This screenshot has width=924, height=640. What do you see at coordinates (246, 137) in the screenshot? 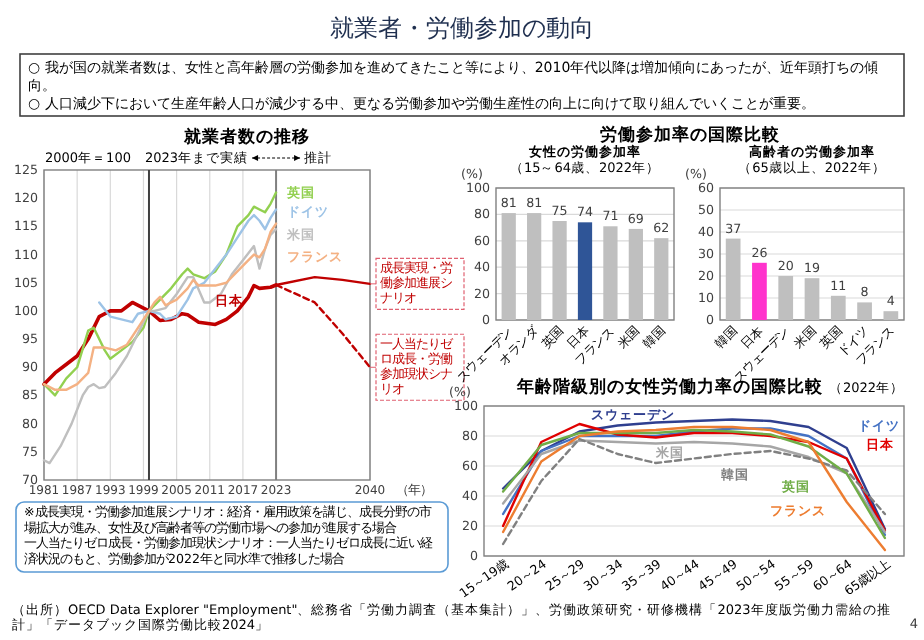
I see `chart-title: 就業者数の推移` at bounding box center [246, 137].